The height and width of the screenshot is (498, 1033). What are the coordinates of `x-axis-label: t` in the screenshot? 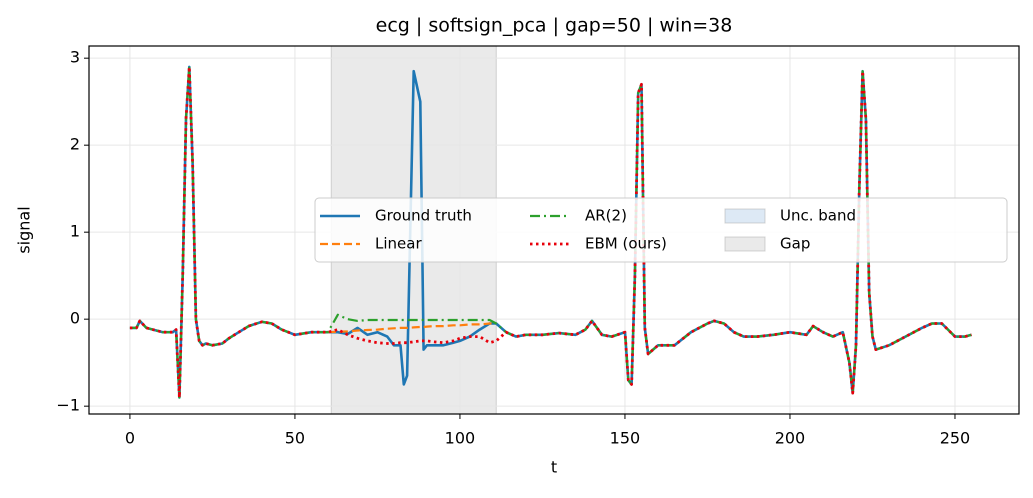 It's located at (554, 467).